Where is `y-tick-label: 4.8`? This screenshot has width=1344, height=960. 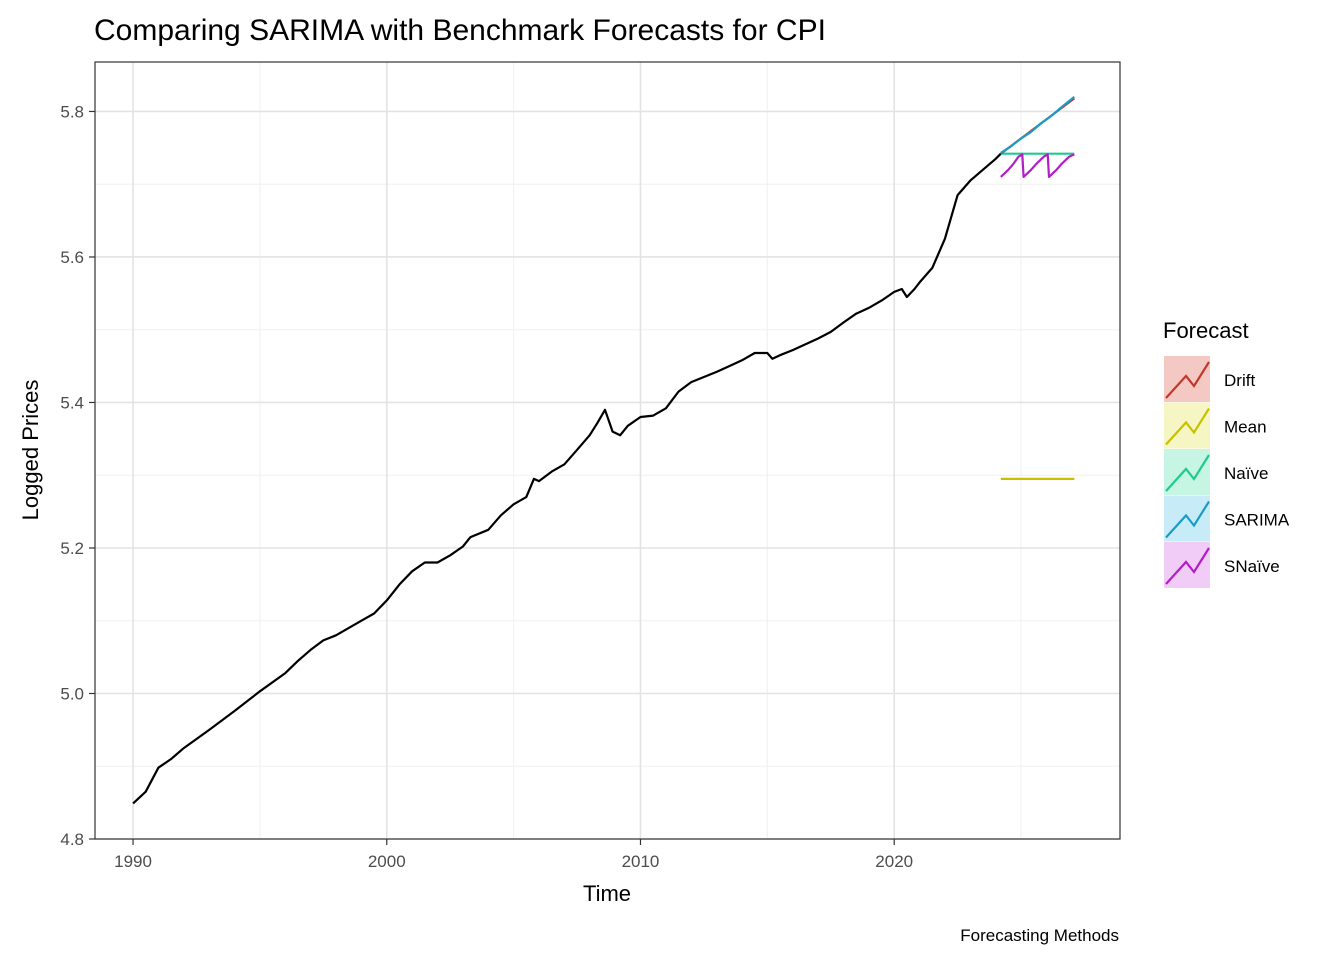
y-tick-label: 4.8 is located at coordinates (72, 839).